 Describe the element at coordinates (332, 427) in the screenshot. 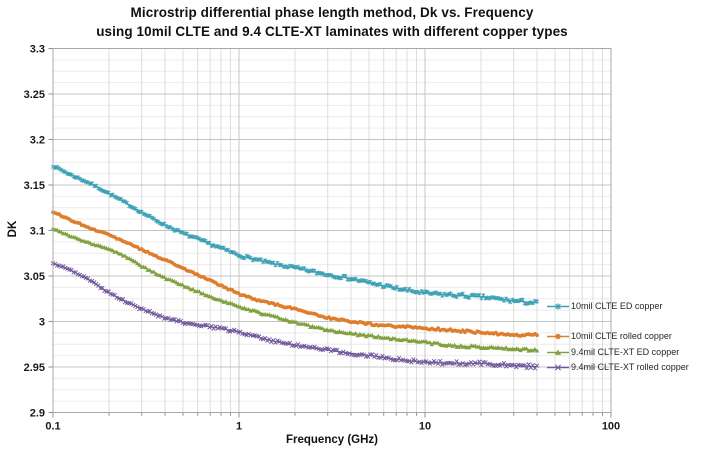

I see `x-tick-labels: 0.1 1 10 100` at that location.